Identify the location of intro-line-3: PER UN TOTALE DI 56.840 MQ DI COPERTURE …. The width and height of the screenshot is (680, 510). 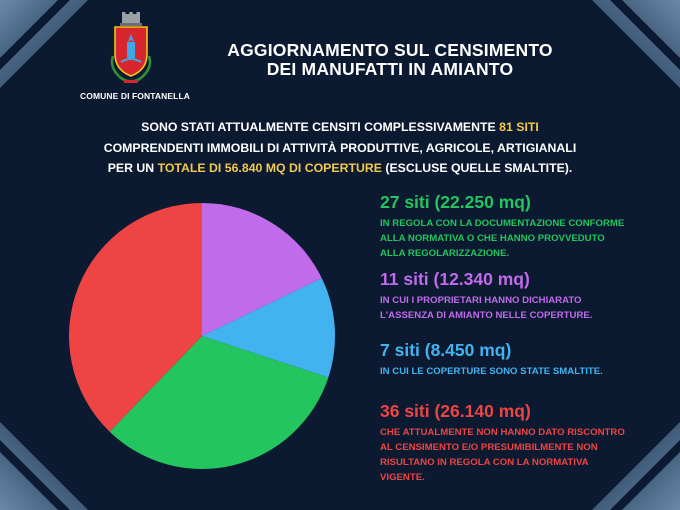
(340, 168).